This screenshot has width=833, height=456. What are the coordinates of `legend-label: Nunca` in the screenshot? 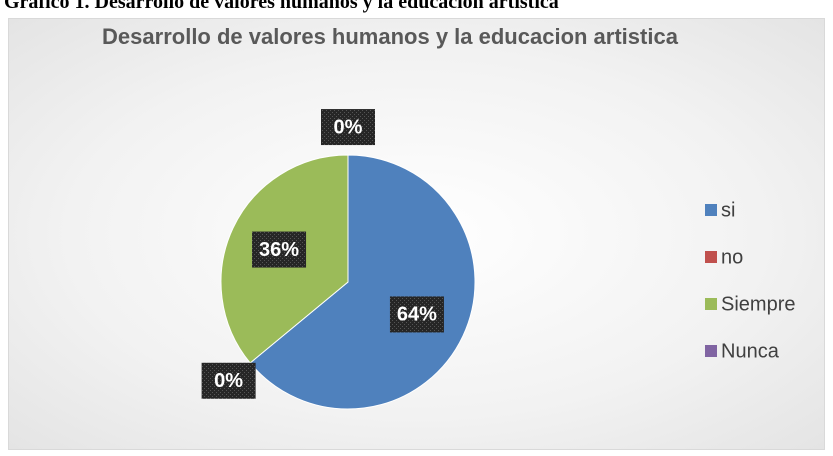 It's located at (750, 351).